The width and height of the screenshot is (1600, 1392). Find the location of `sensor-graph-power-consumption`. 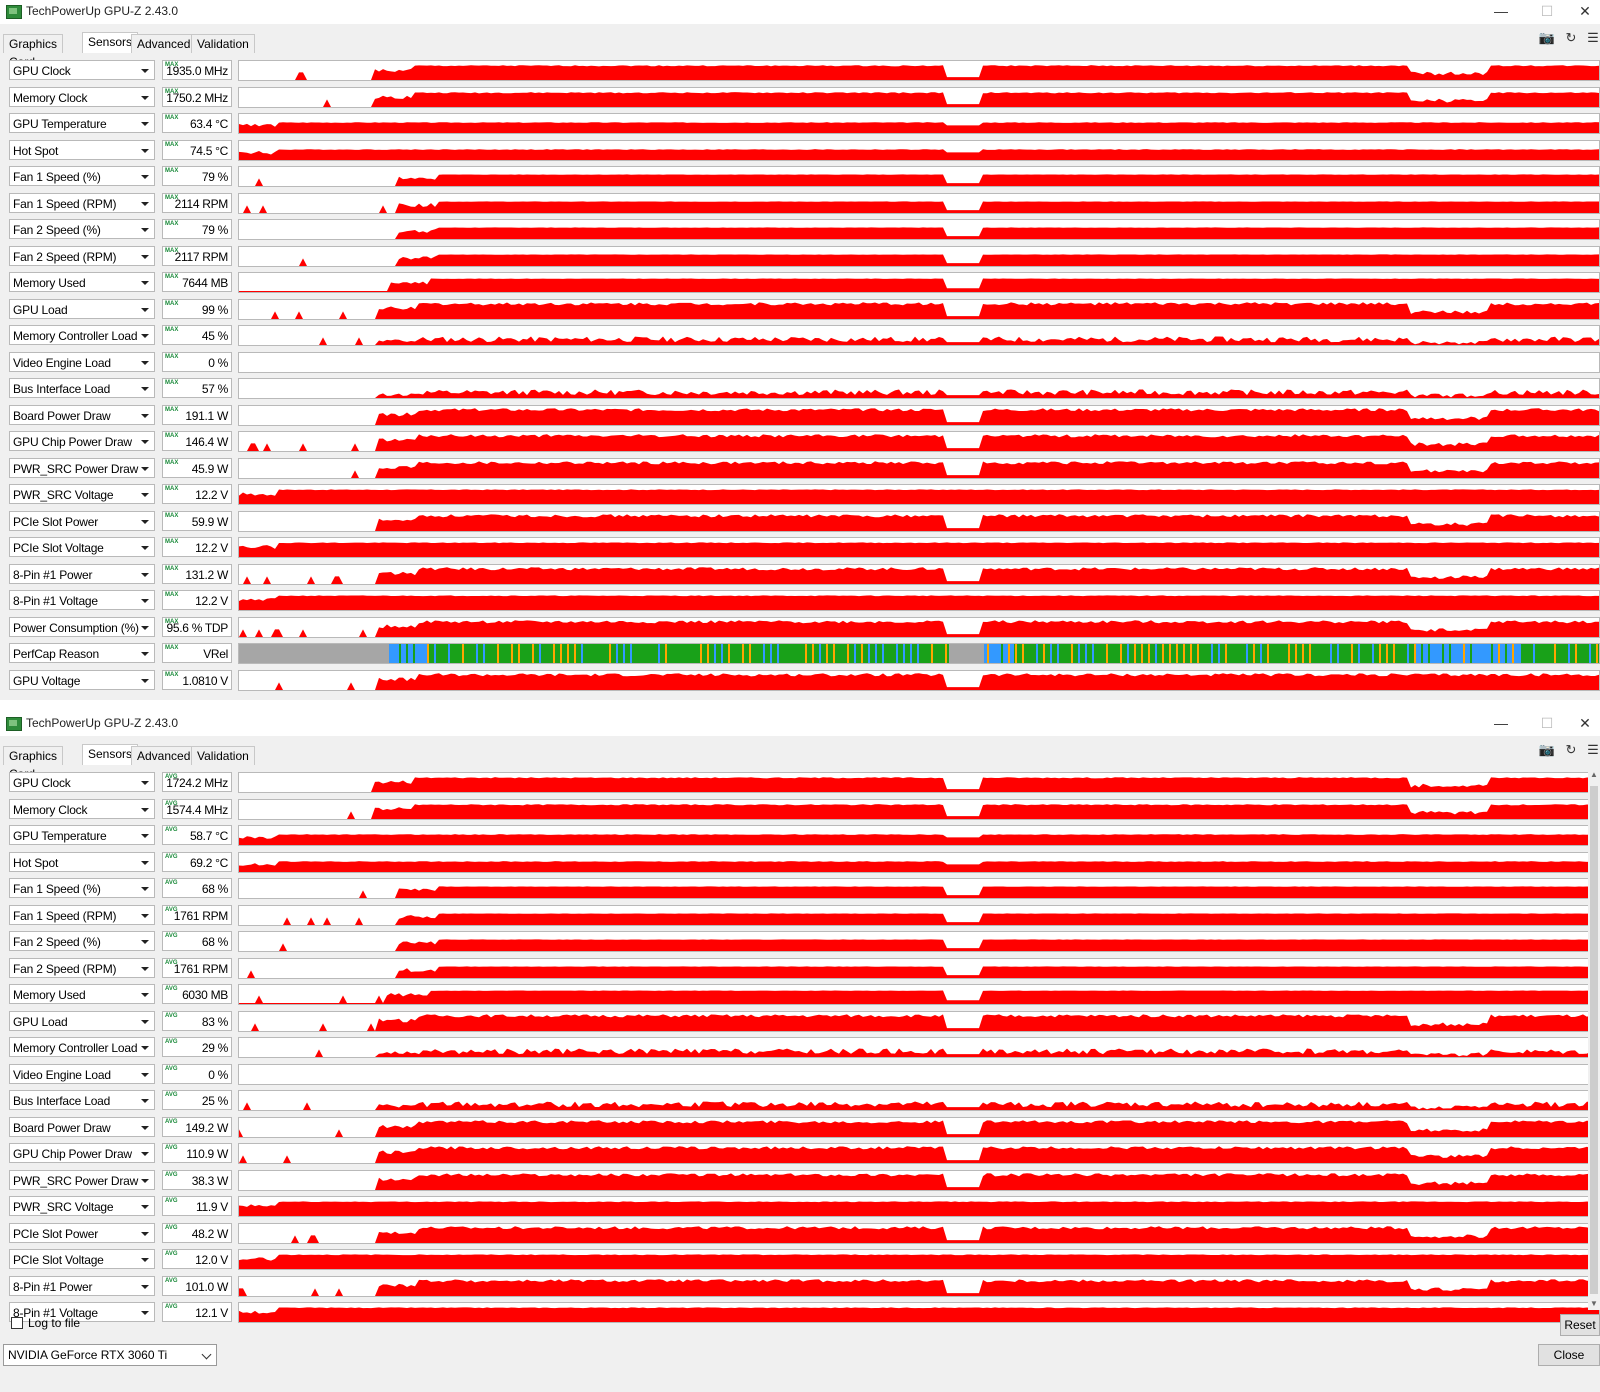

sensor-graph-power-consumption is located at coordinates (919, 627).